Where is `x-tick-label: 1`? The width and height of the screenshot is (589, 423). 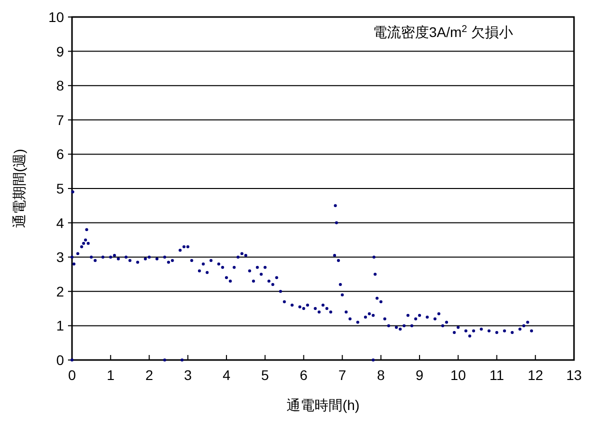
x-tick-label: 1 is located at coordinates (110, 375).